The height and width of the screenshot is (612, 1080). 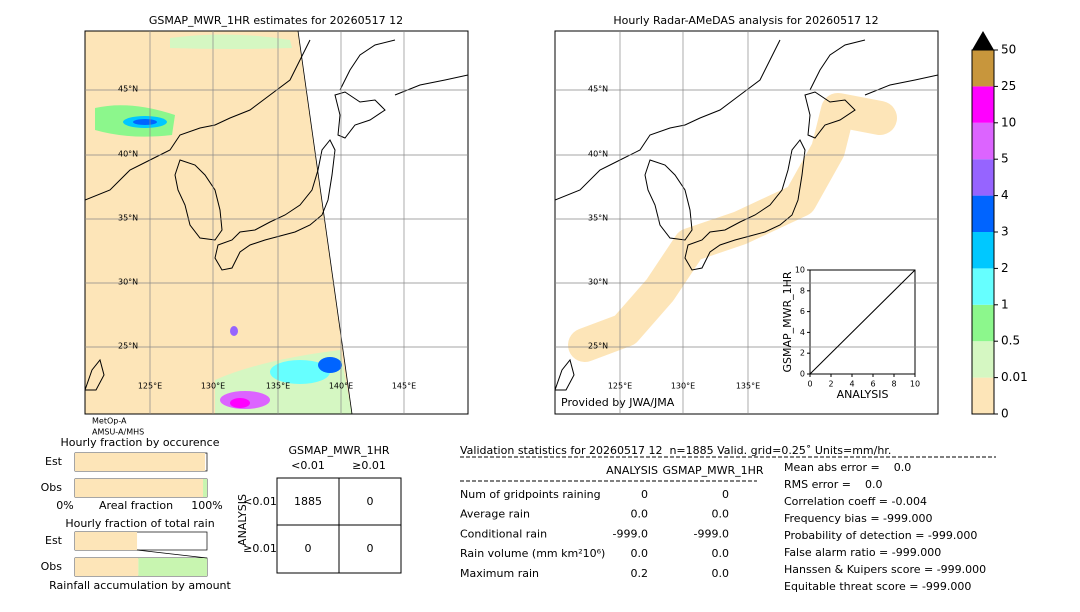 I want to click on x-axis-label: ANALYSIS, so click(x=863, y=394).